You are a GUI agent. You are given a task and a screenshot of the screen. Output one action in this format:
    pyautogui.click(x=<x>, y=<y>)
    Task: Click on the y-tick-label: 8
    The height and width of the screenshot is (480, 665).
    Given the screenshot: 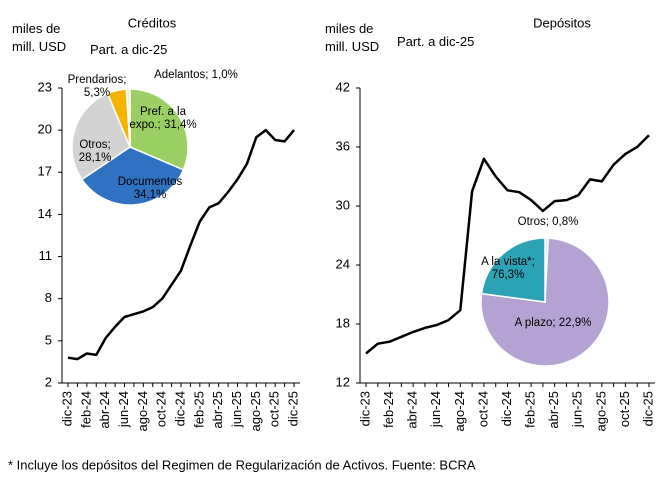 What is the action you would take?
    pyautogui.click(x=48, y=297)
    